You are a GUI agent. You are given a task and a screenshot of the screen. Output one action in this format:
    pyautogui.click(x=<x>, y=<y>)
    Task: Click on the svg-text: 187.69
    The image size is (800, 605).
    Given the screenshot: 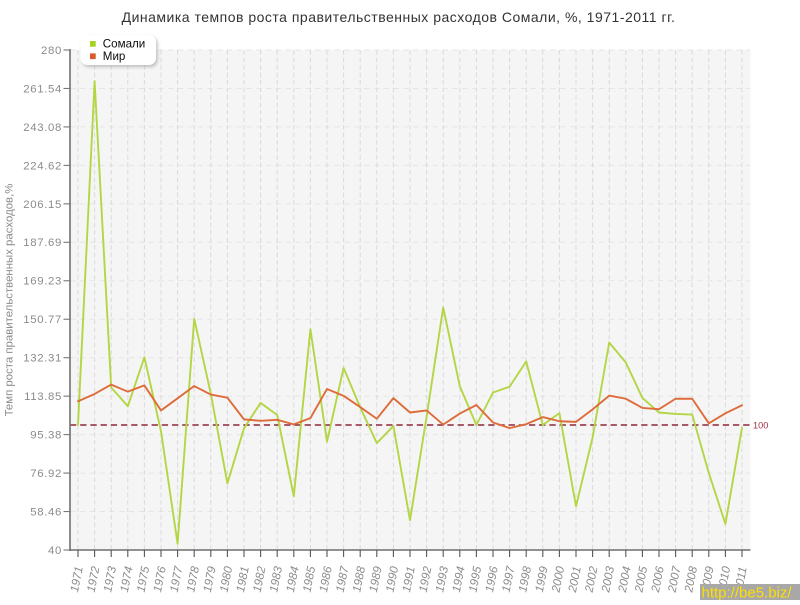 What is the action you would take?
    pyautogui.click(x=42, y=243)
    